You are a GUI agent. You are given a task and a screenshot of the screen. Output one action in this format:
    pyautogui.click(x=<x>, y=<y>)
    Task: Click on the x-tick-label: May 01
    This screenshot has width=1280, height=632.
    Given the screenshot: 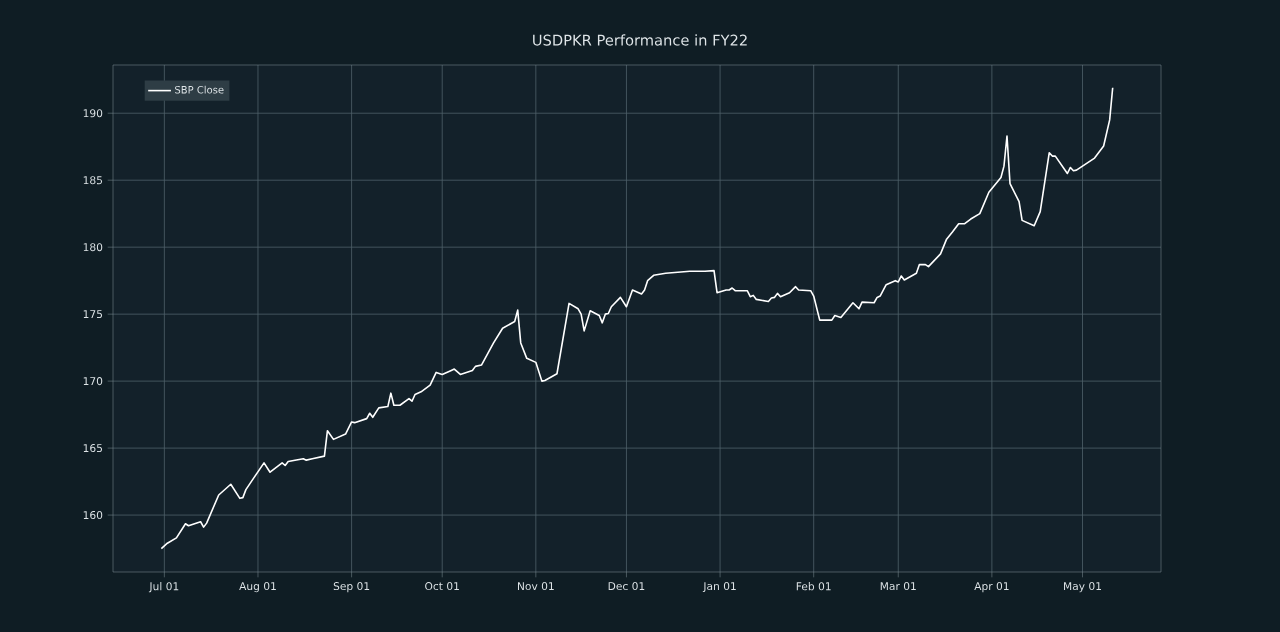 What is the action you would take?
    pyautogui.click(x=1082, y=587)
    